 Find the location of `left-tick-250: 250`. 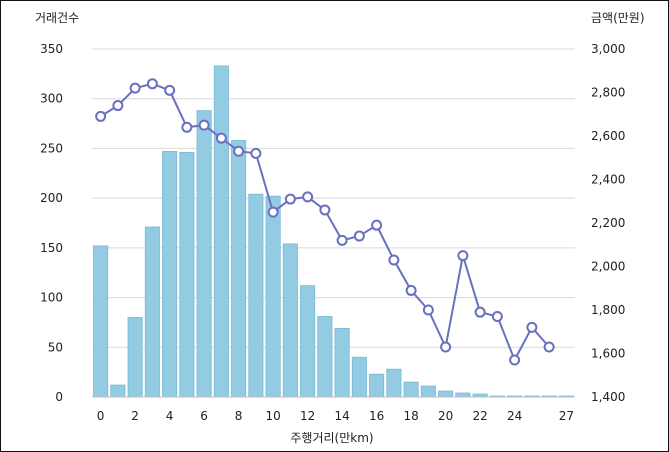

left-tick-250: 250 is located at coordinates (51, 148).